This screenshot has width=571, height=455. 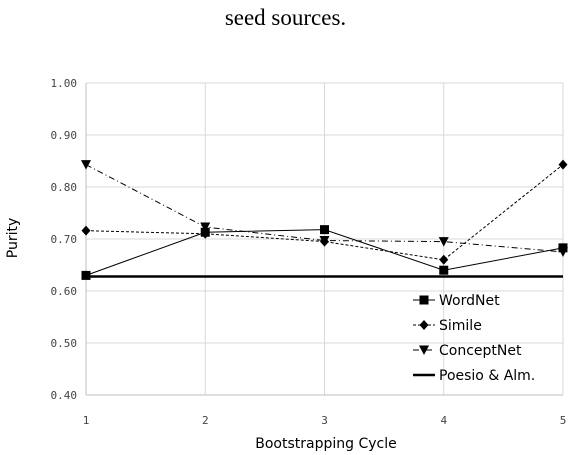 I want to click on y-tick-label: 0.90, so click(x=64, y=135).